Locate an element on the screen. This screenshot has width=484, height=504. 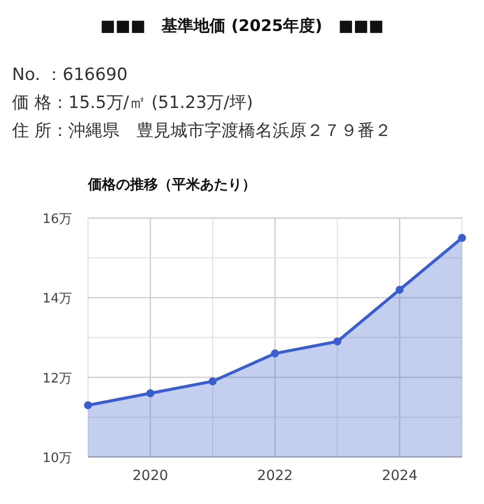
y-tick-label: 14万 is located at coordinates (57, 299).